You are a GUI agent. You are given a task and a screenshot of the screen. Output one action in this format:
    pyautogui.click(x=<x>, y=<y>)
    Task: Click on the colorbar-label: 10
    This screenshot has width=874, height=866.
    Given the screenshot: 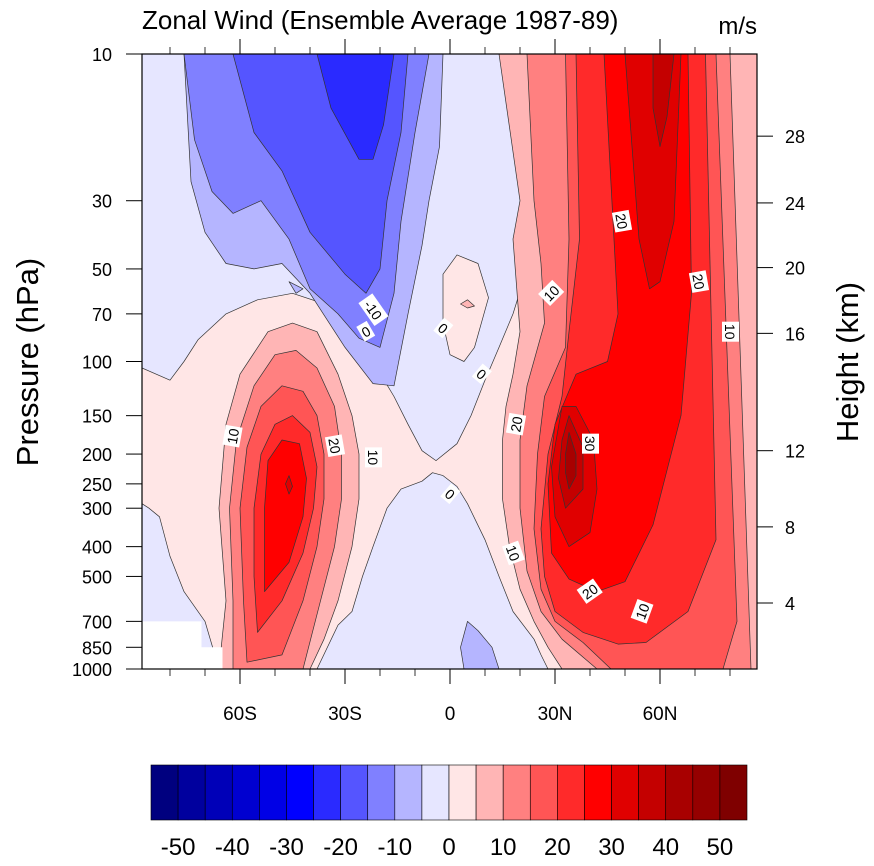 What is the action you would take?
    pyautogui.click(x=503, y=847)
    